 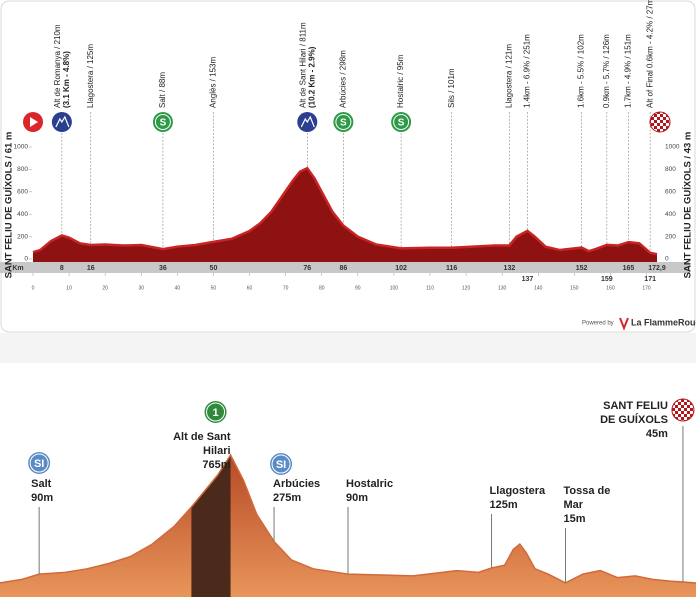 I want to click on km-mark: 132, so click(x=510, y=268).